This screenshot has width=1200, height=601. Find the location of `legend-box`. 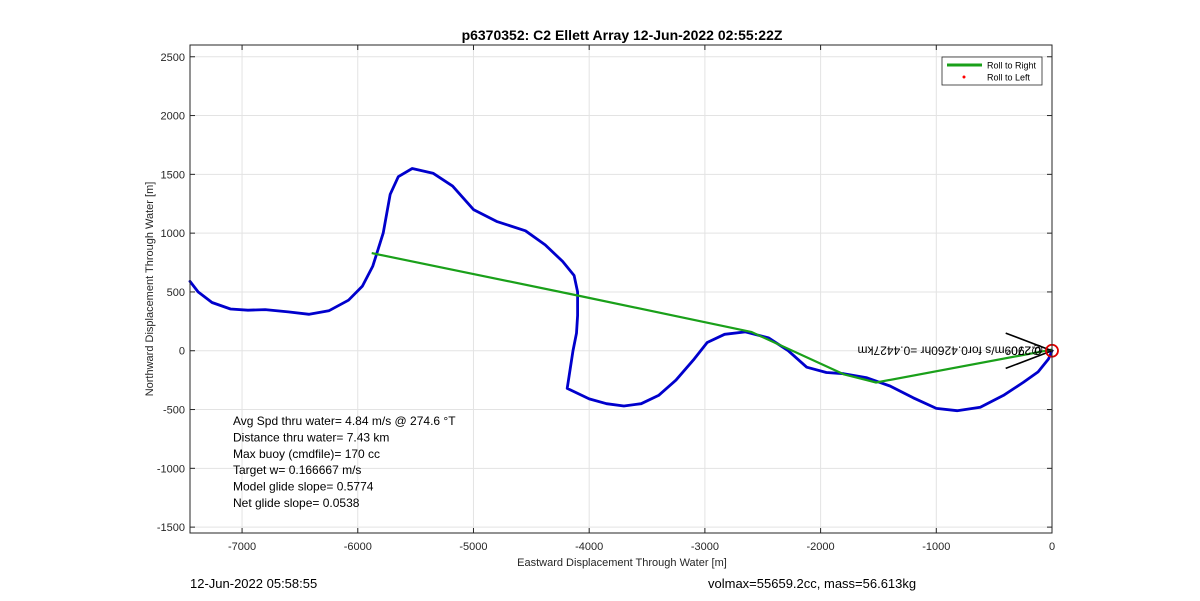

legend-box is located at coordinates (992, 71).